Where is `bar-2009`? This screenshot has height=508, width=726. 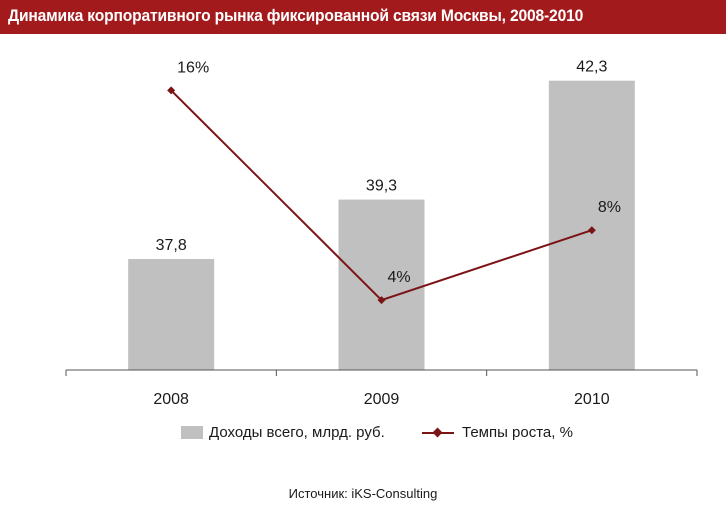
bar-2009 is located at coordinates (381, 284).